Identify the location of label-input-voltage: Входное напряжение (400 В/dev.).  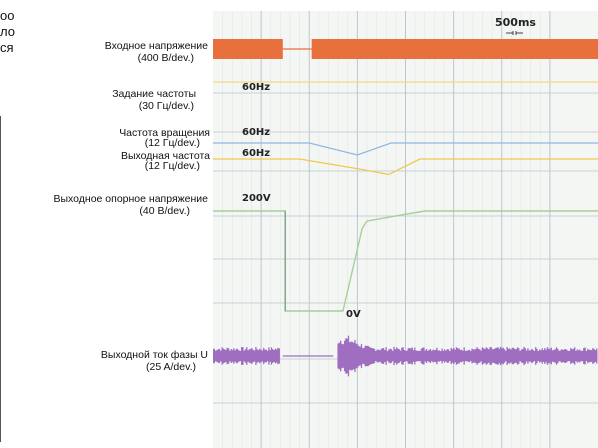
(156, 52).